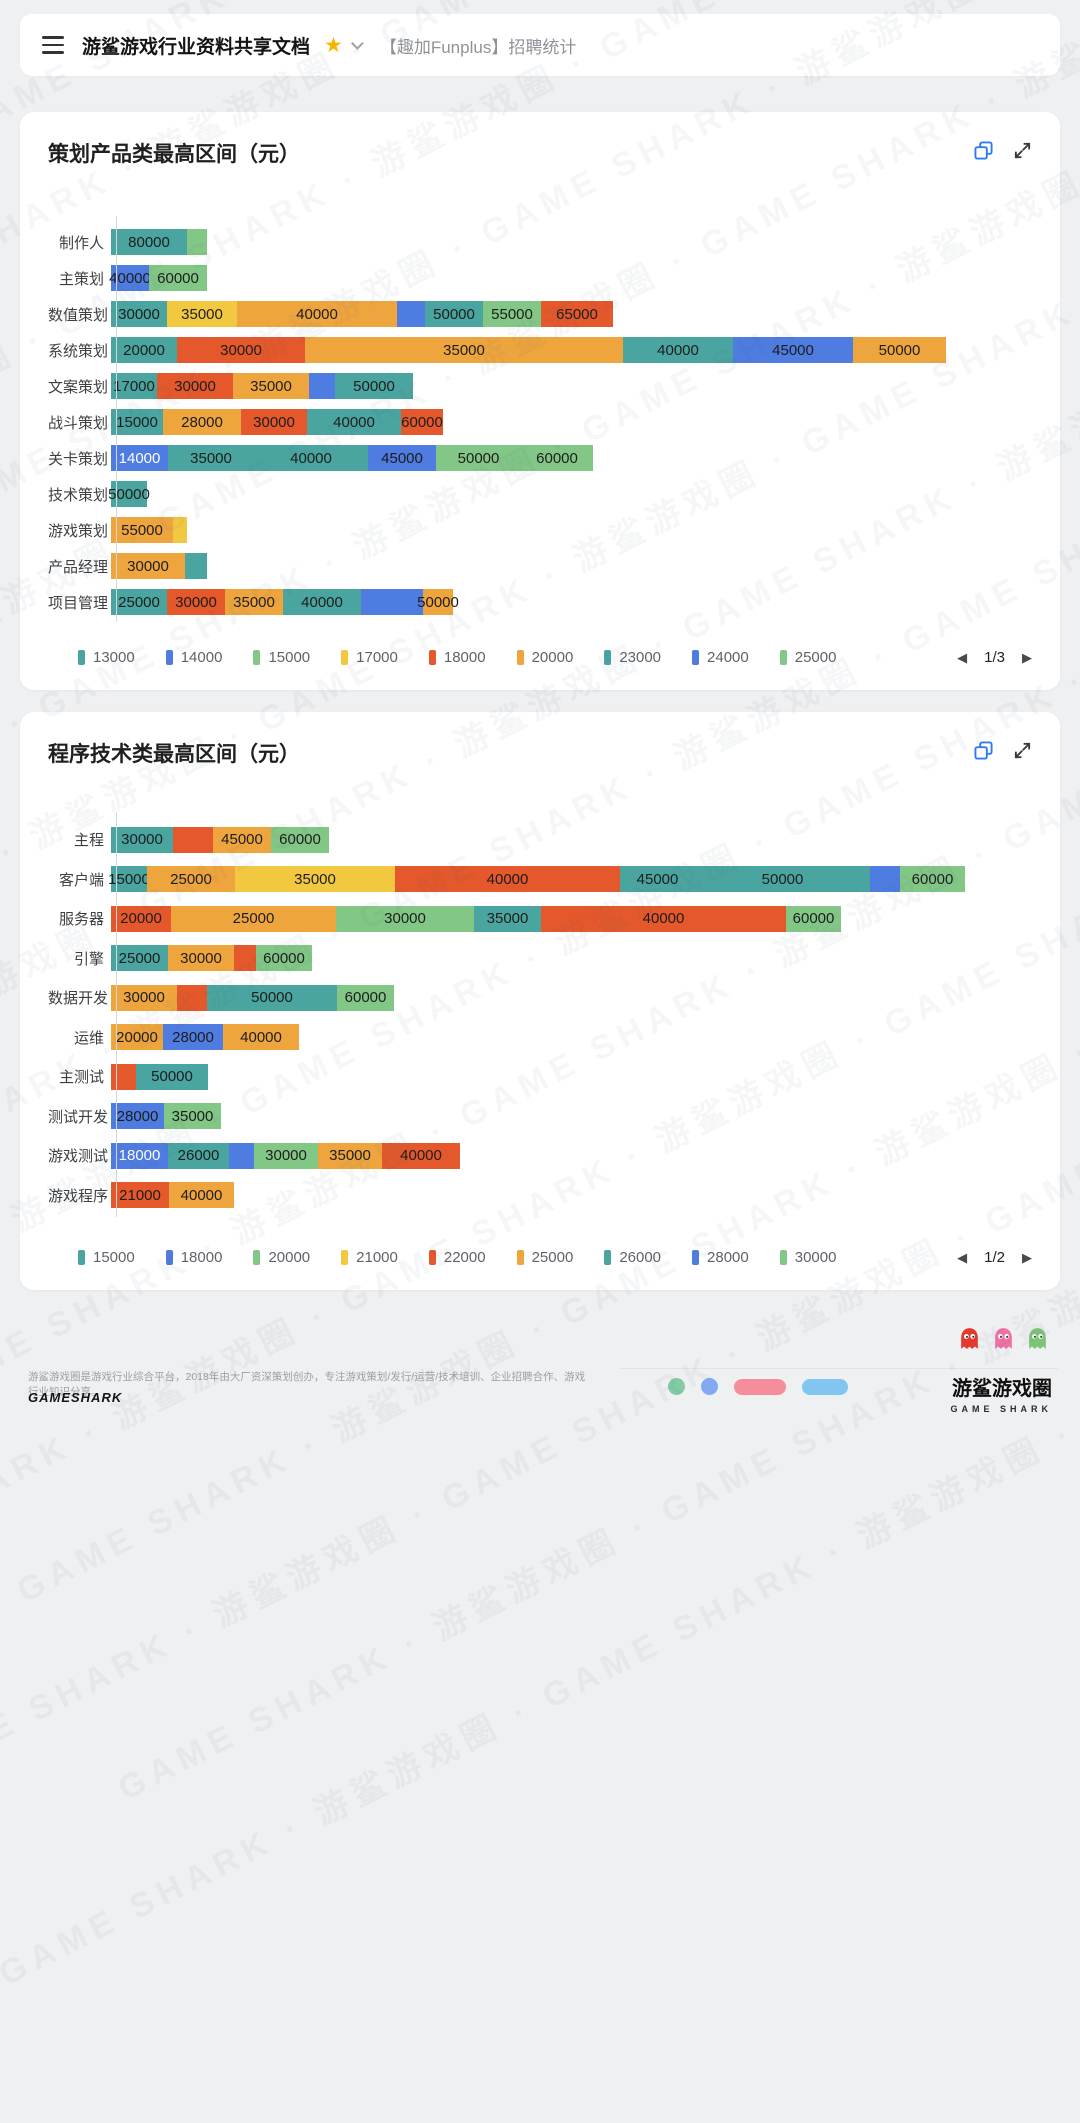 The image size is (1080, 2123). What do you see at coordinates (198, 1155) in the screenshot?
I see `bar-segment: 26000` at bounding box center [198, 1155].